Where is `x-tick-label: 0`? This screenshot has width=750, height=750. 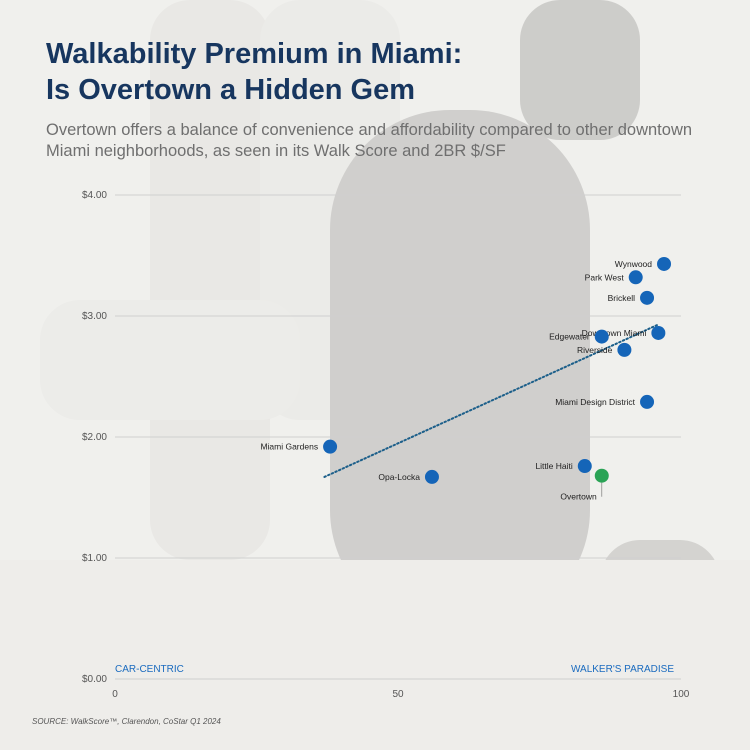
x-tick-label: 0 is located at coordinates (115, 694).